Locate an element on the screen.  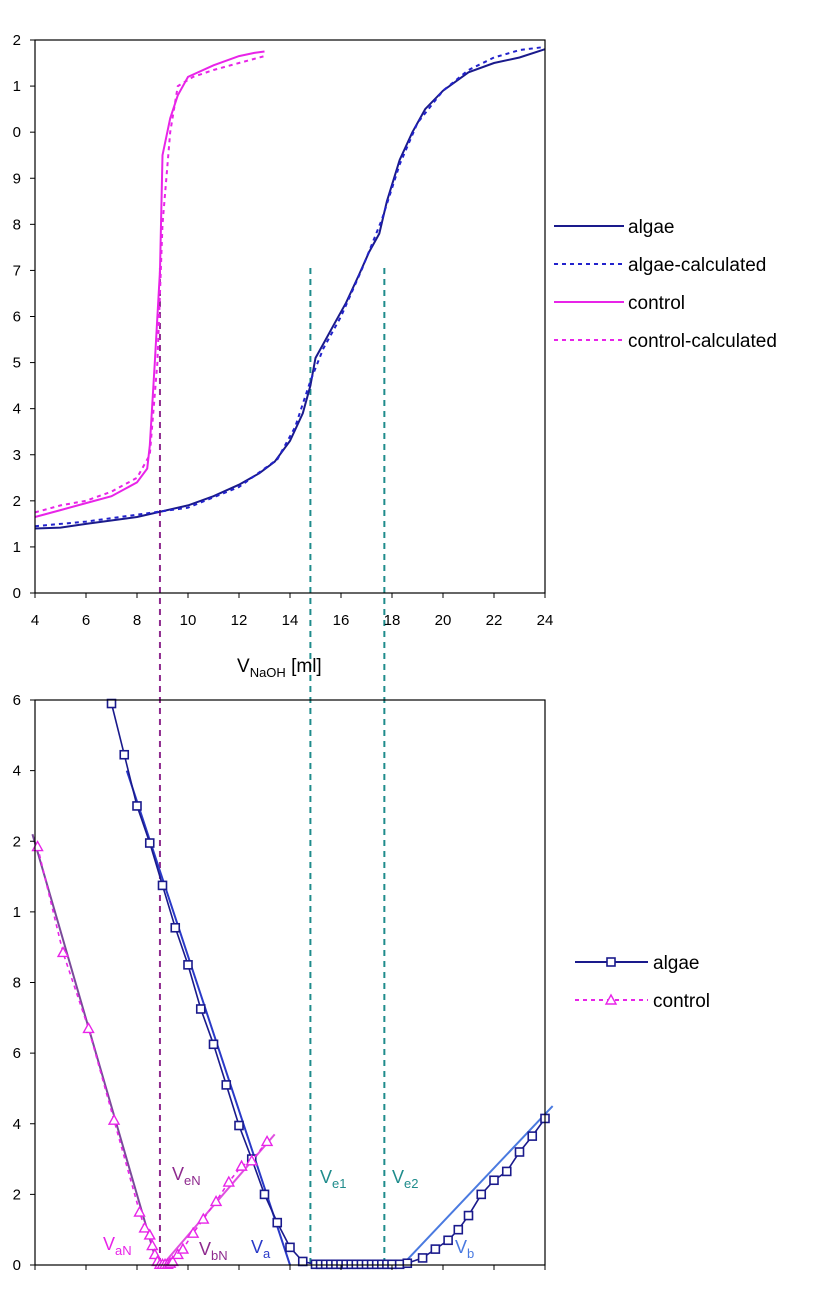
series-line-control-calculated is located at coordinates (149, 284).